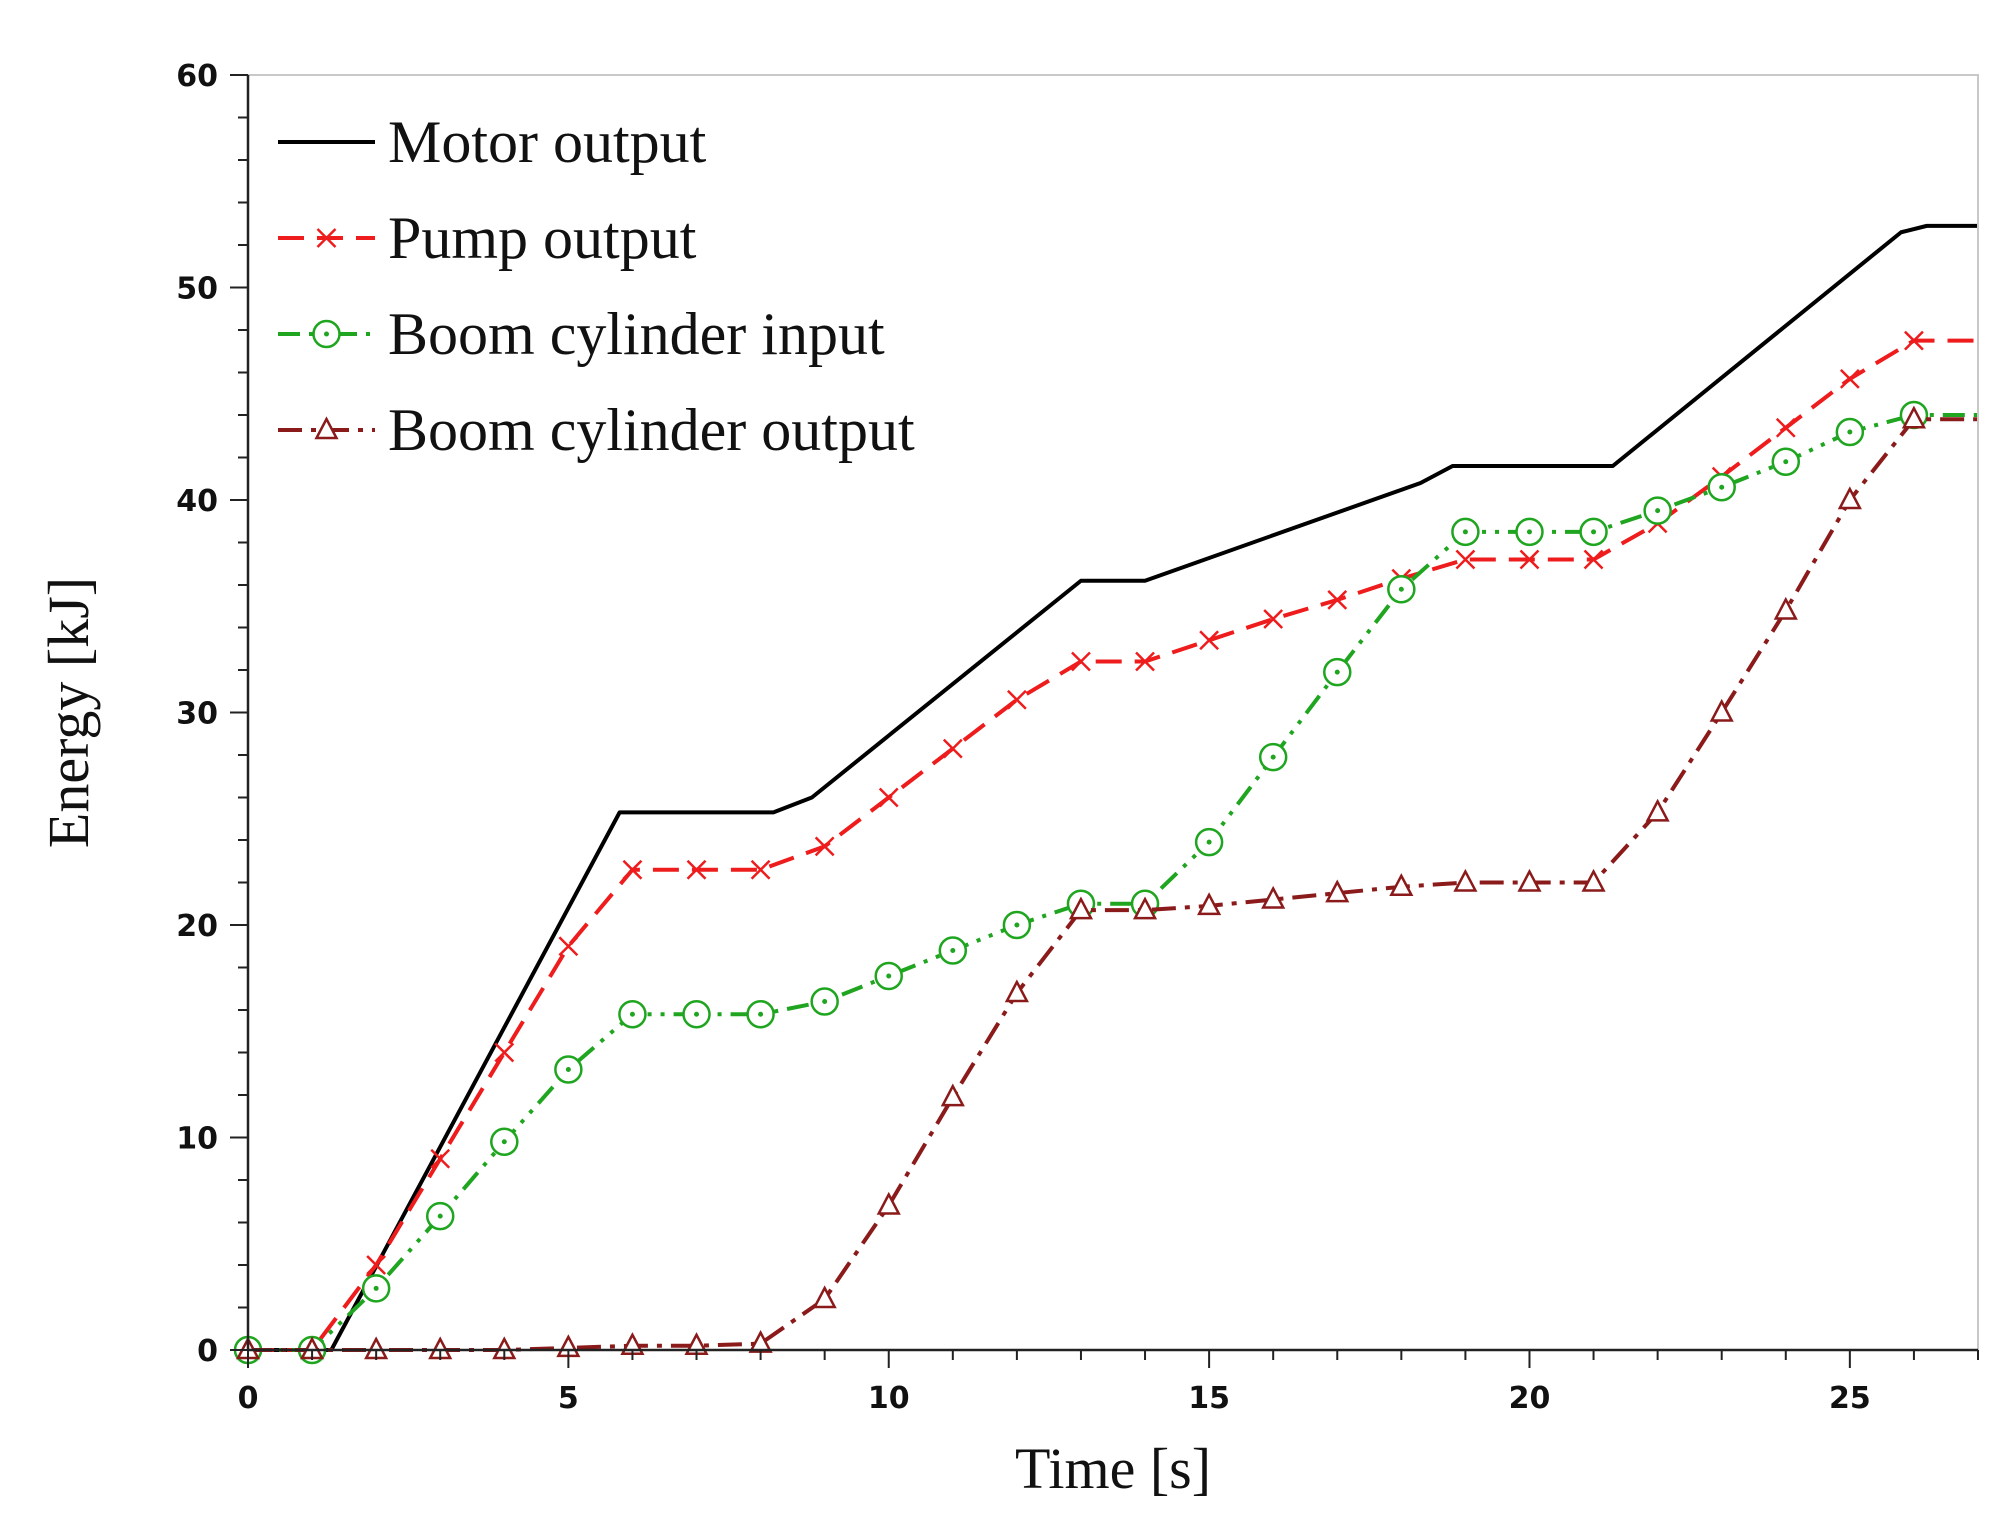 The image size is (2015, 1535). Describe the element at coordinates (547, 142) in the screenshot. I see `legend-label: Motor output` at that location.